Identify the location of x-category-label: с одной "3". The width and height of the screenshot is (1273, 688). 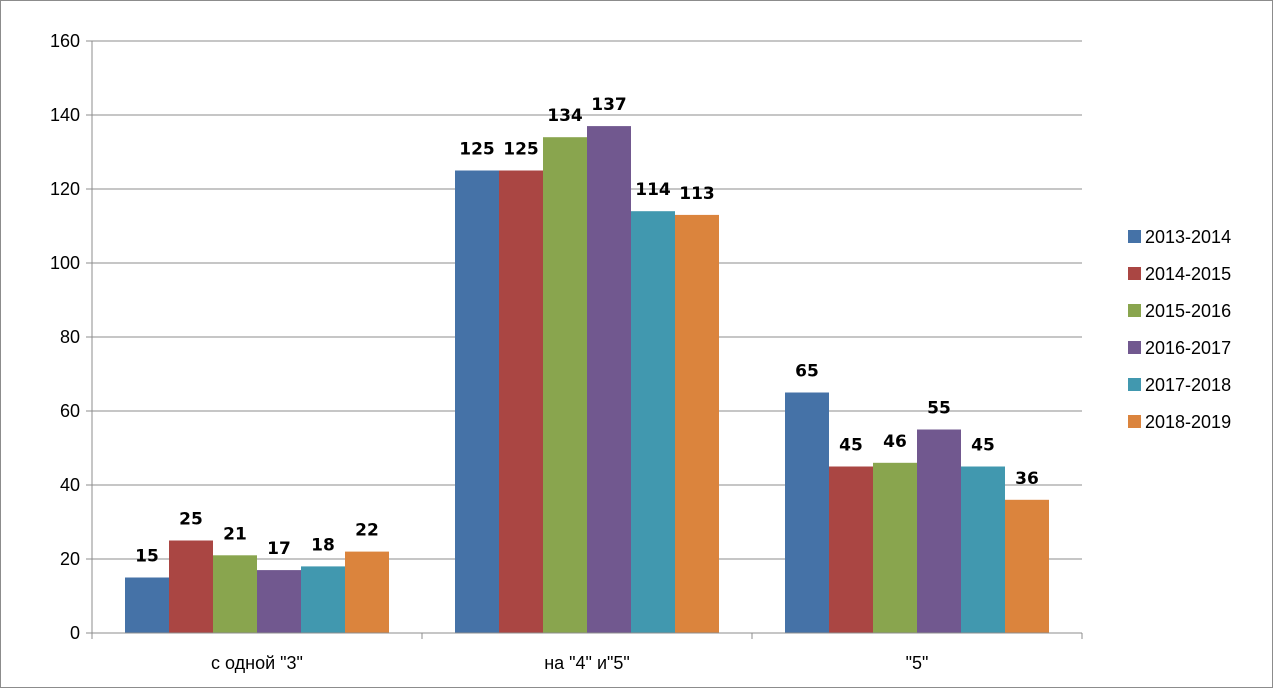
(257, 663).